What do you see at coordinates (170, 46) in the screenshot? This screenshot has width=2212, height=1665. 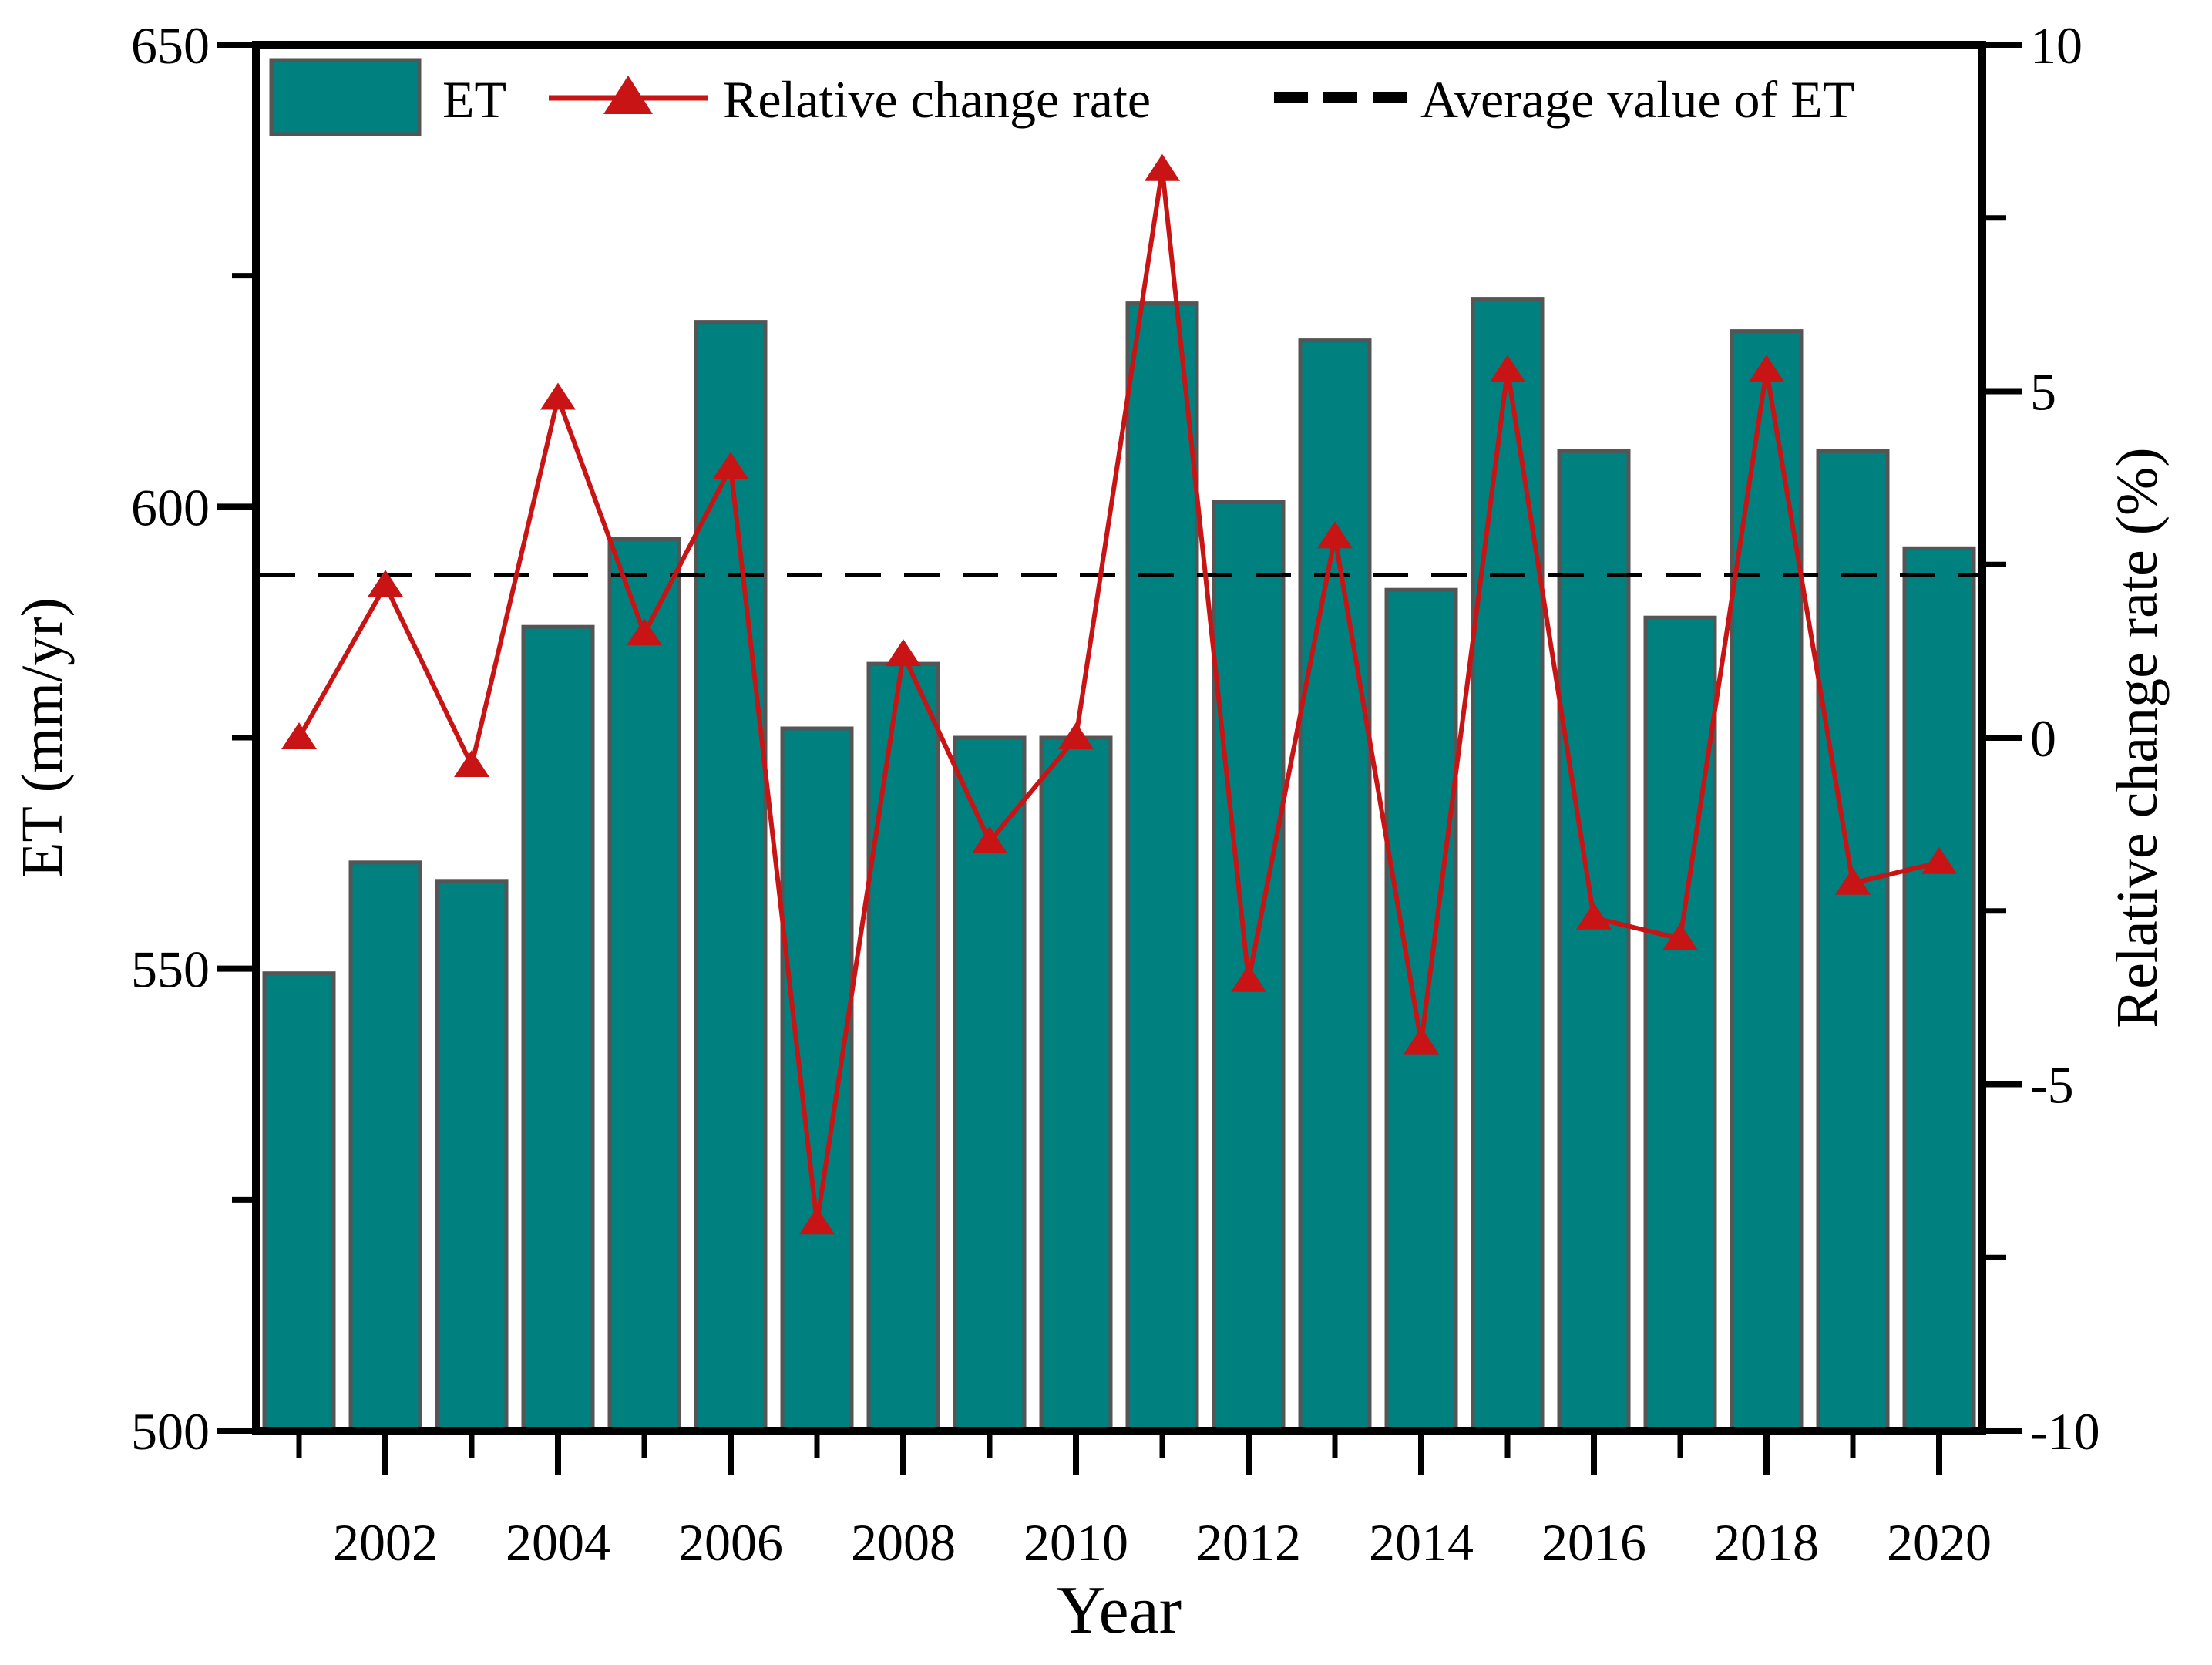 I see `left-axis-tick-label: 650` at bounding box center [170, 46].